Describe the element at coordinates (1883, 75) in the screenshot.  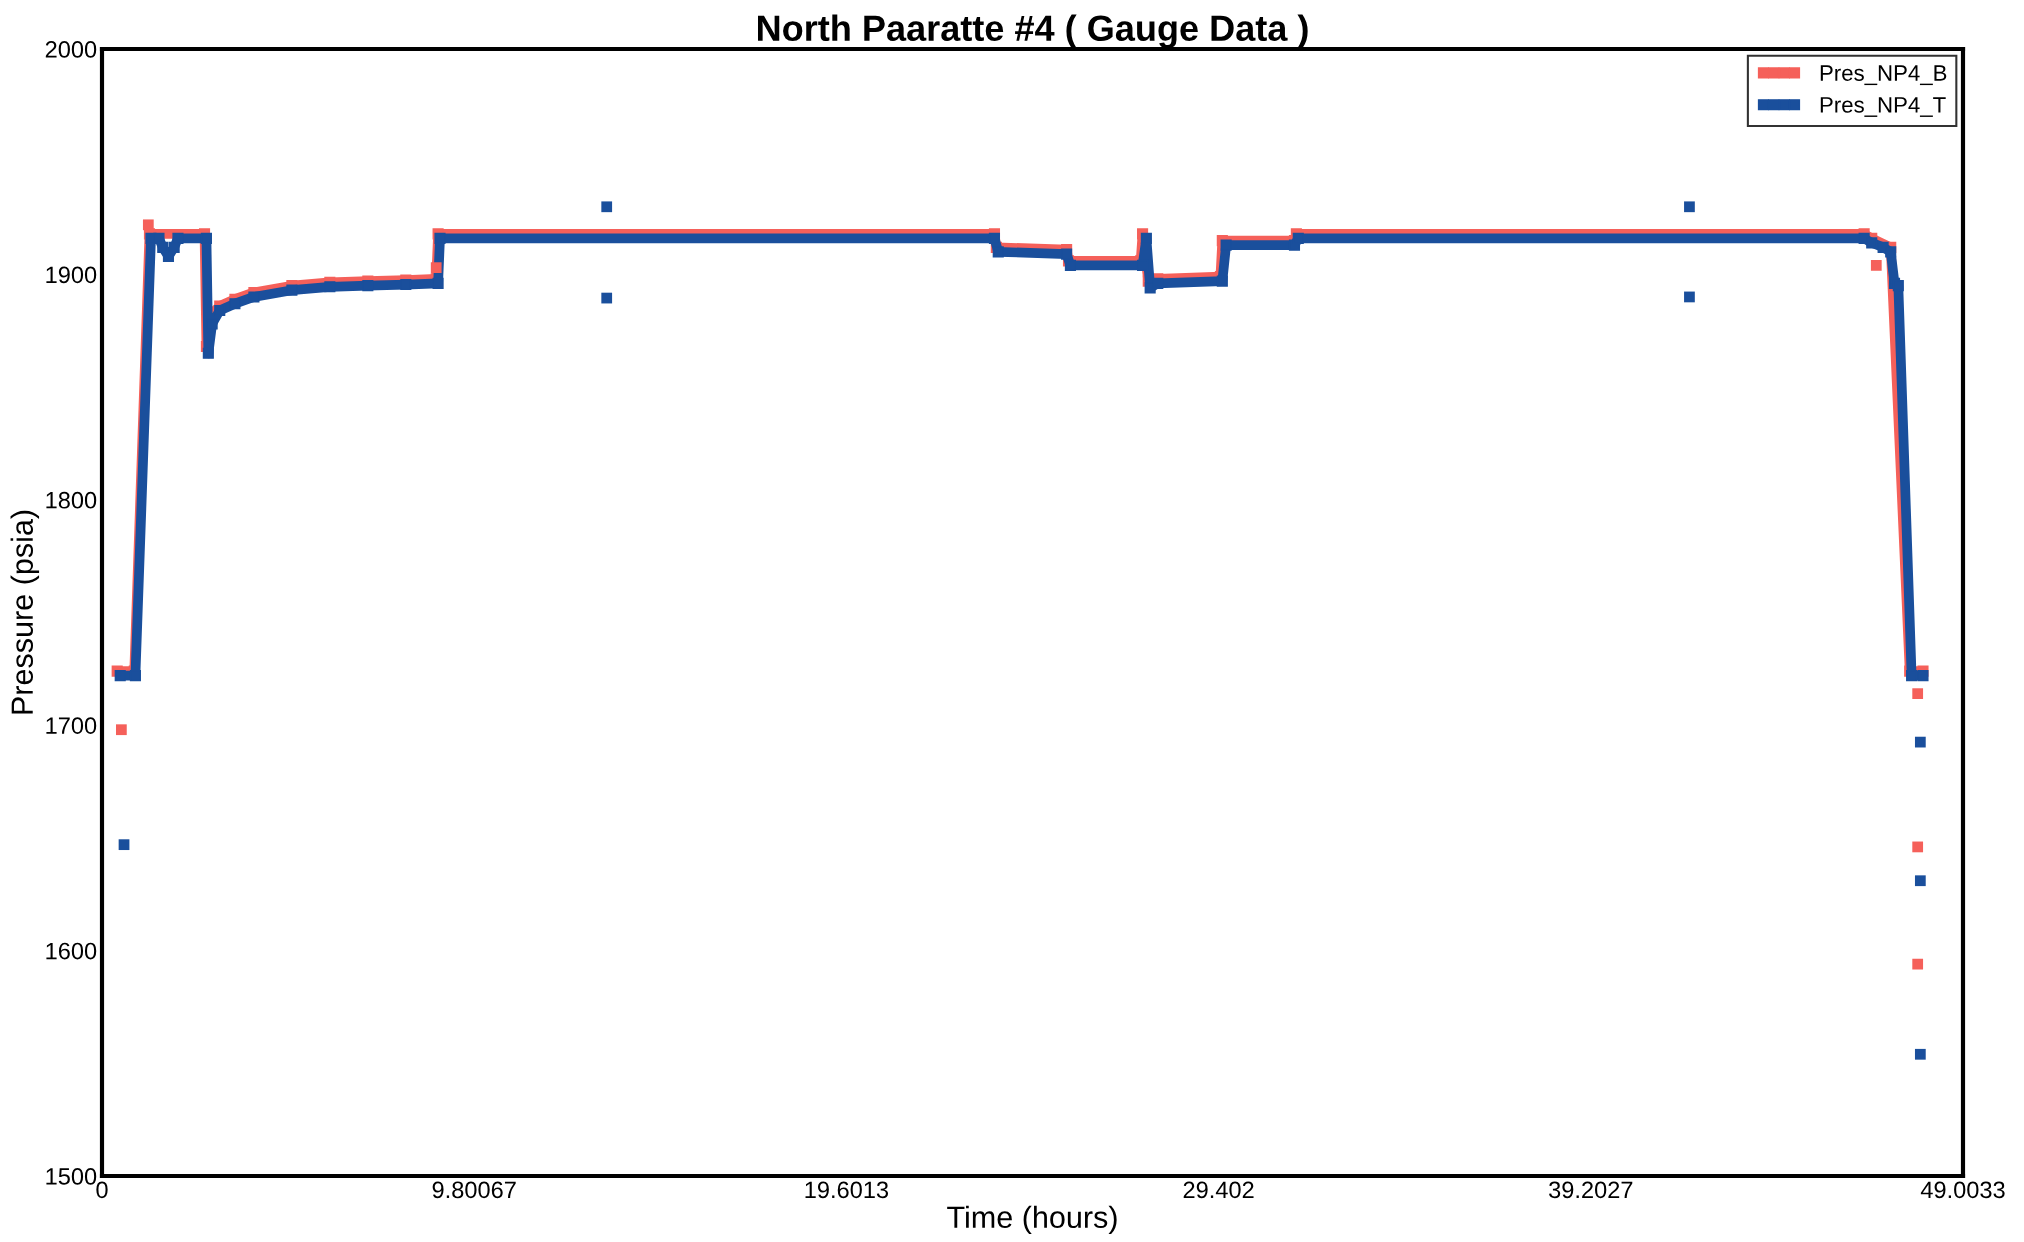
I see `legend-label: Pres_NP4_B` at that location.